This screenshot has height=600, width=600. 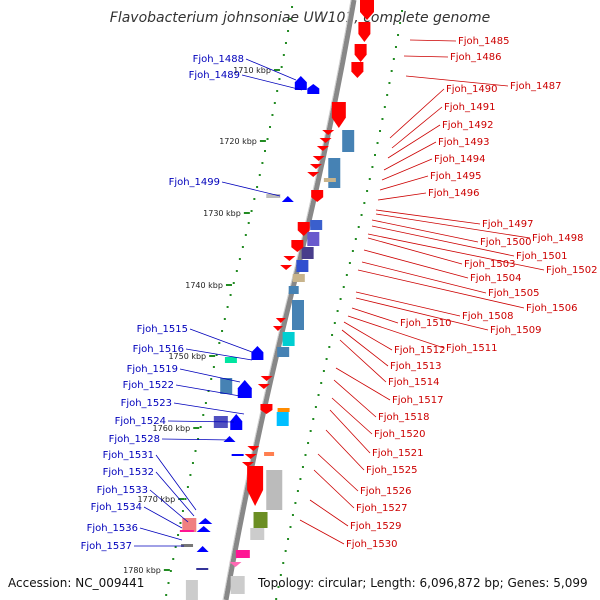 I want to click on reverse-gene-label: Fjoh_1516, so click(x=158, y=349).